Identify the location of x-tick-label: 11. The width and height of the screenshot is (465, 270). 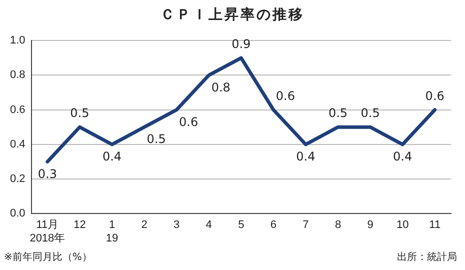
(435, 225).